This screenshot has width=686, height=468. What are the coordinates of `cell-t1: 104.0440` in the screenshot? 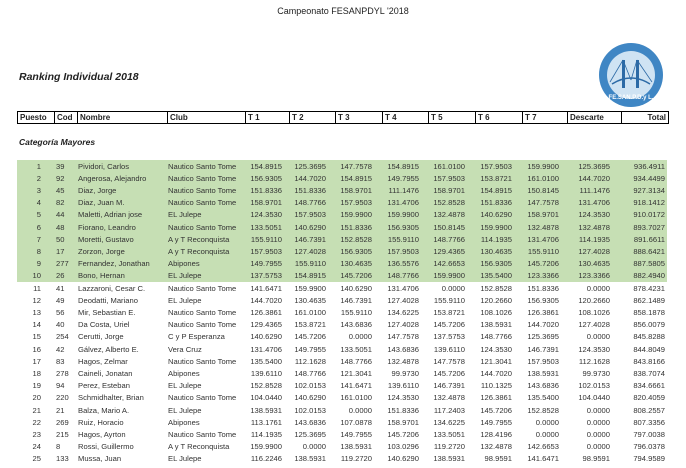 It's located at (266, 398).